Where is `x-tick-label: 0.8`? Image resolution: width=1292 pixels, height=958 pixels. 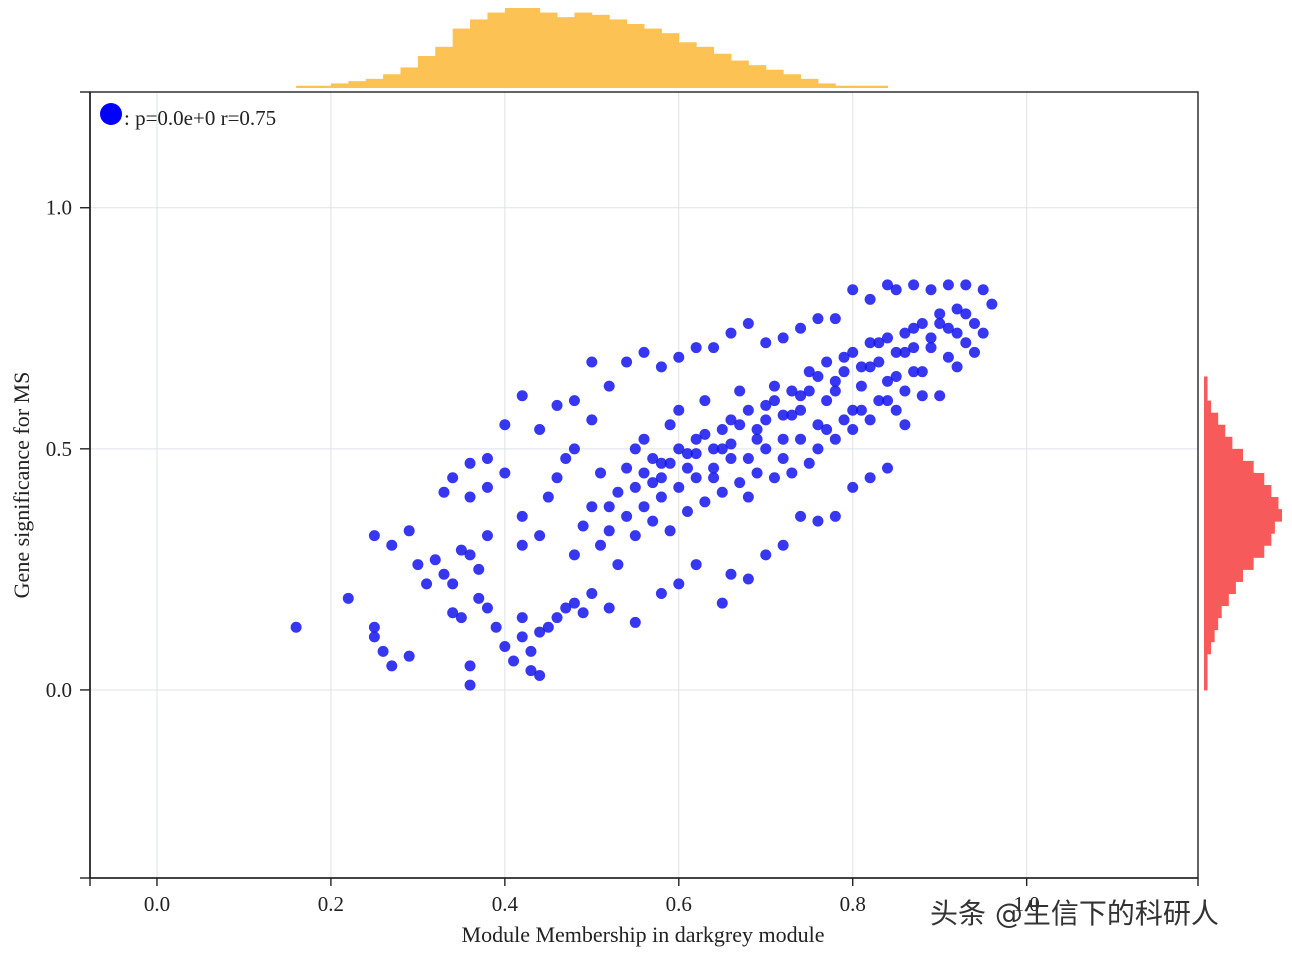
x-tick-label: 0.8 is located at coordinates (853, 904).